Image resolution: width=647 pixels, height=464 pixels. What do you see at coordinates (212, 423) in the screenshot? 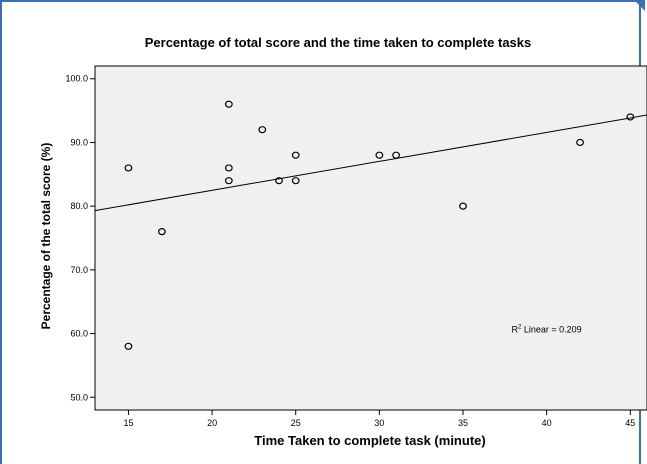
I see `x-tick-label: 20` at bounding box center [212, 423].